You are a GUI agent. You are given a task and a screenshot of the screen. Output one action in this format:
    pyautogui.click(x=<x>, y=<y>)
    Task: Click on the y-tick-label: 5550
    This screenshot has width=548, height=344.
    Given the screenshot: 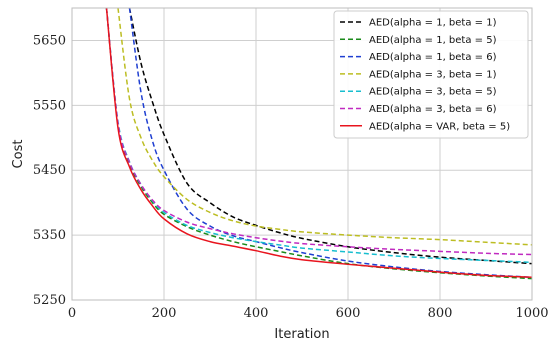 What is the action you would take?
    pyautogui.click(x=49, y=105)
    